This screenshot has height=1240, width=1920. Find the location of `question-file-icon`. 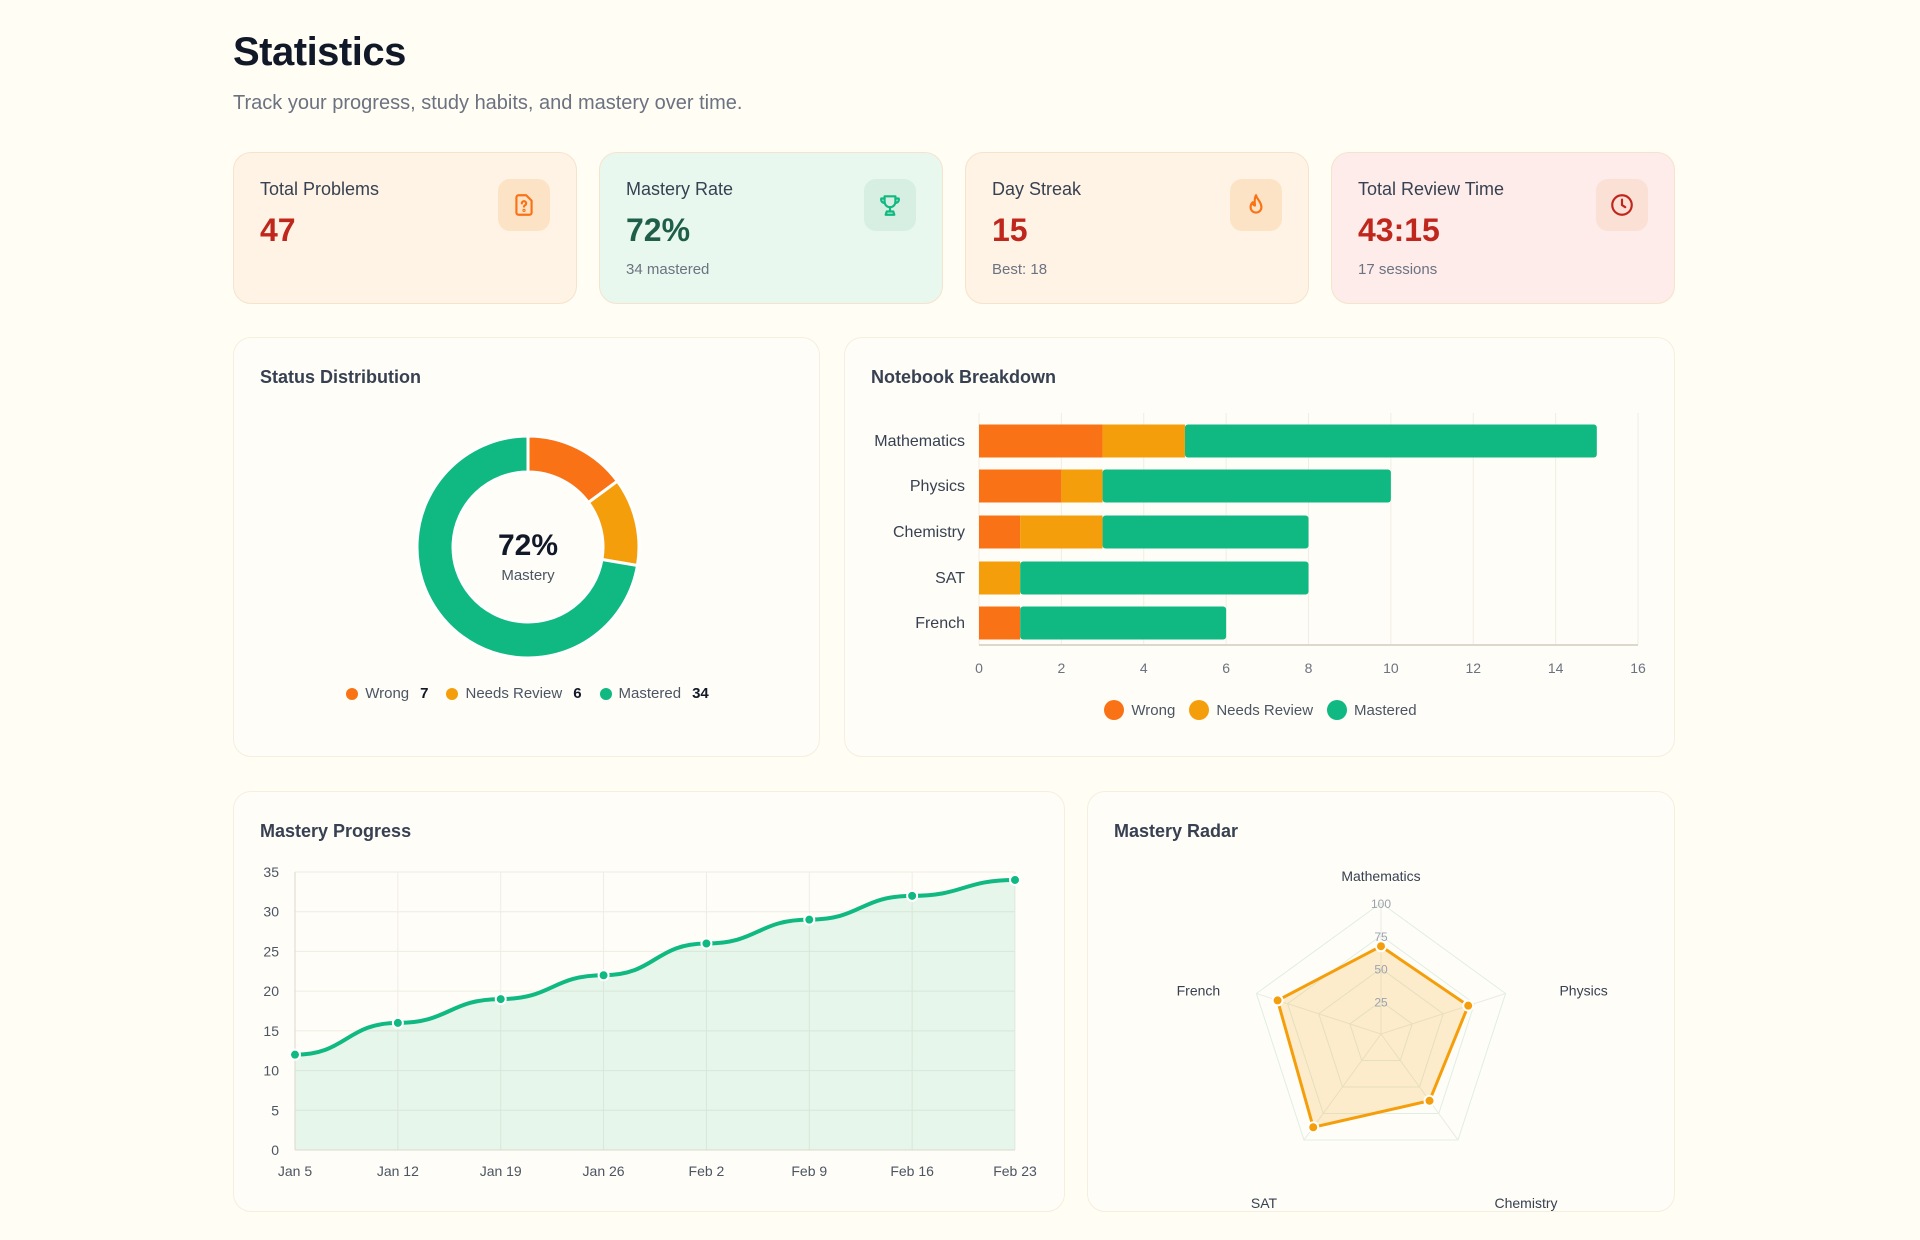

question-file-icon is located at coordinates (524, 205).